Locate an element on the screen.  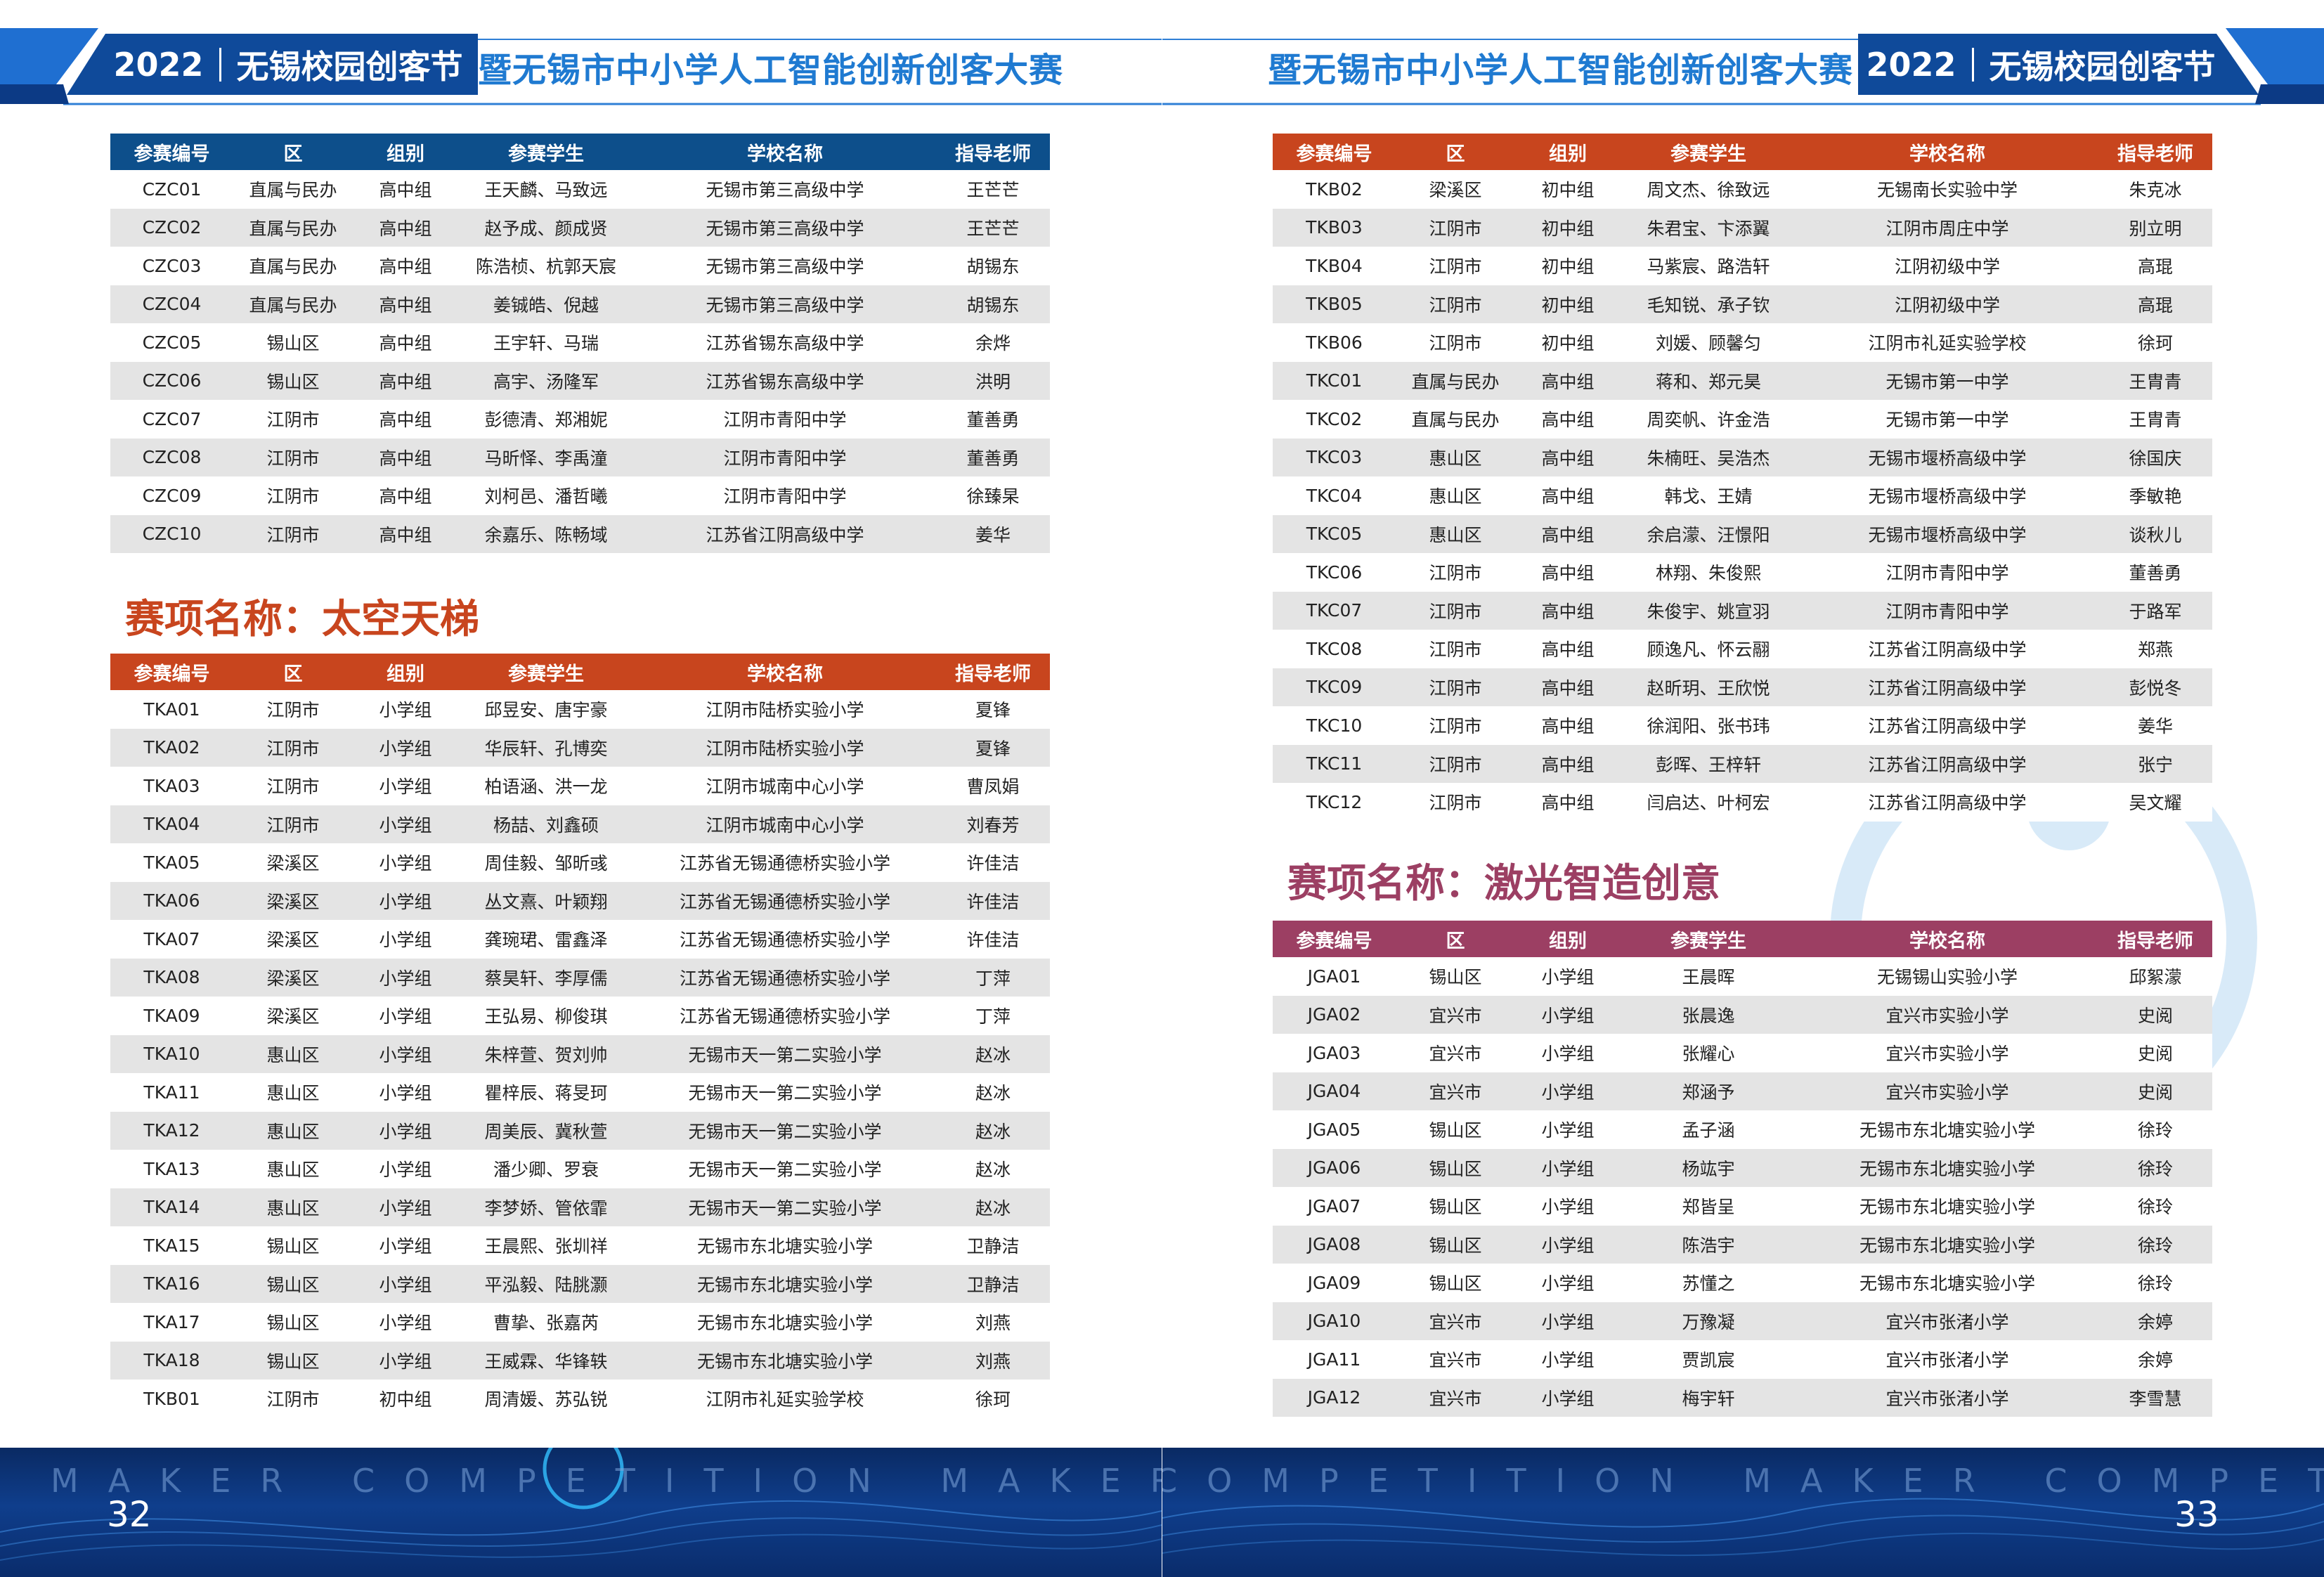
cell-district: 直属与民办 is located at coordinates (1455, 380).